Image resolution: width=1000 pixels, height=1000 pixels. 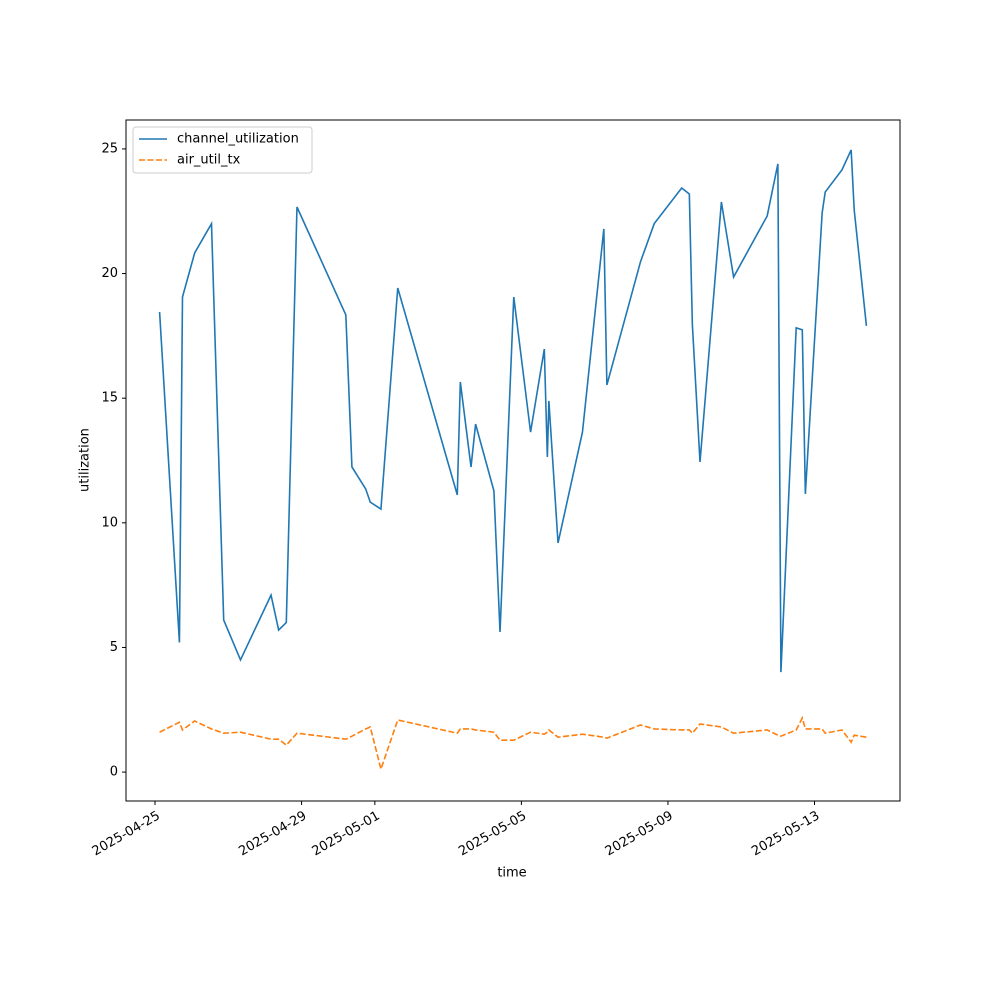 I want to click on y-tick-label: 5, so click(x=114, y=647).